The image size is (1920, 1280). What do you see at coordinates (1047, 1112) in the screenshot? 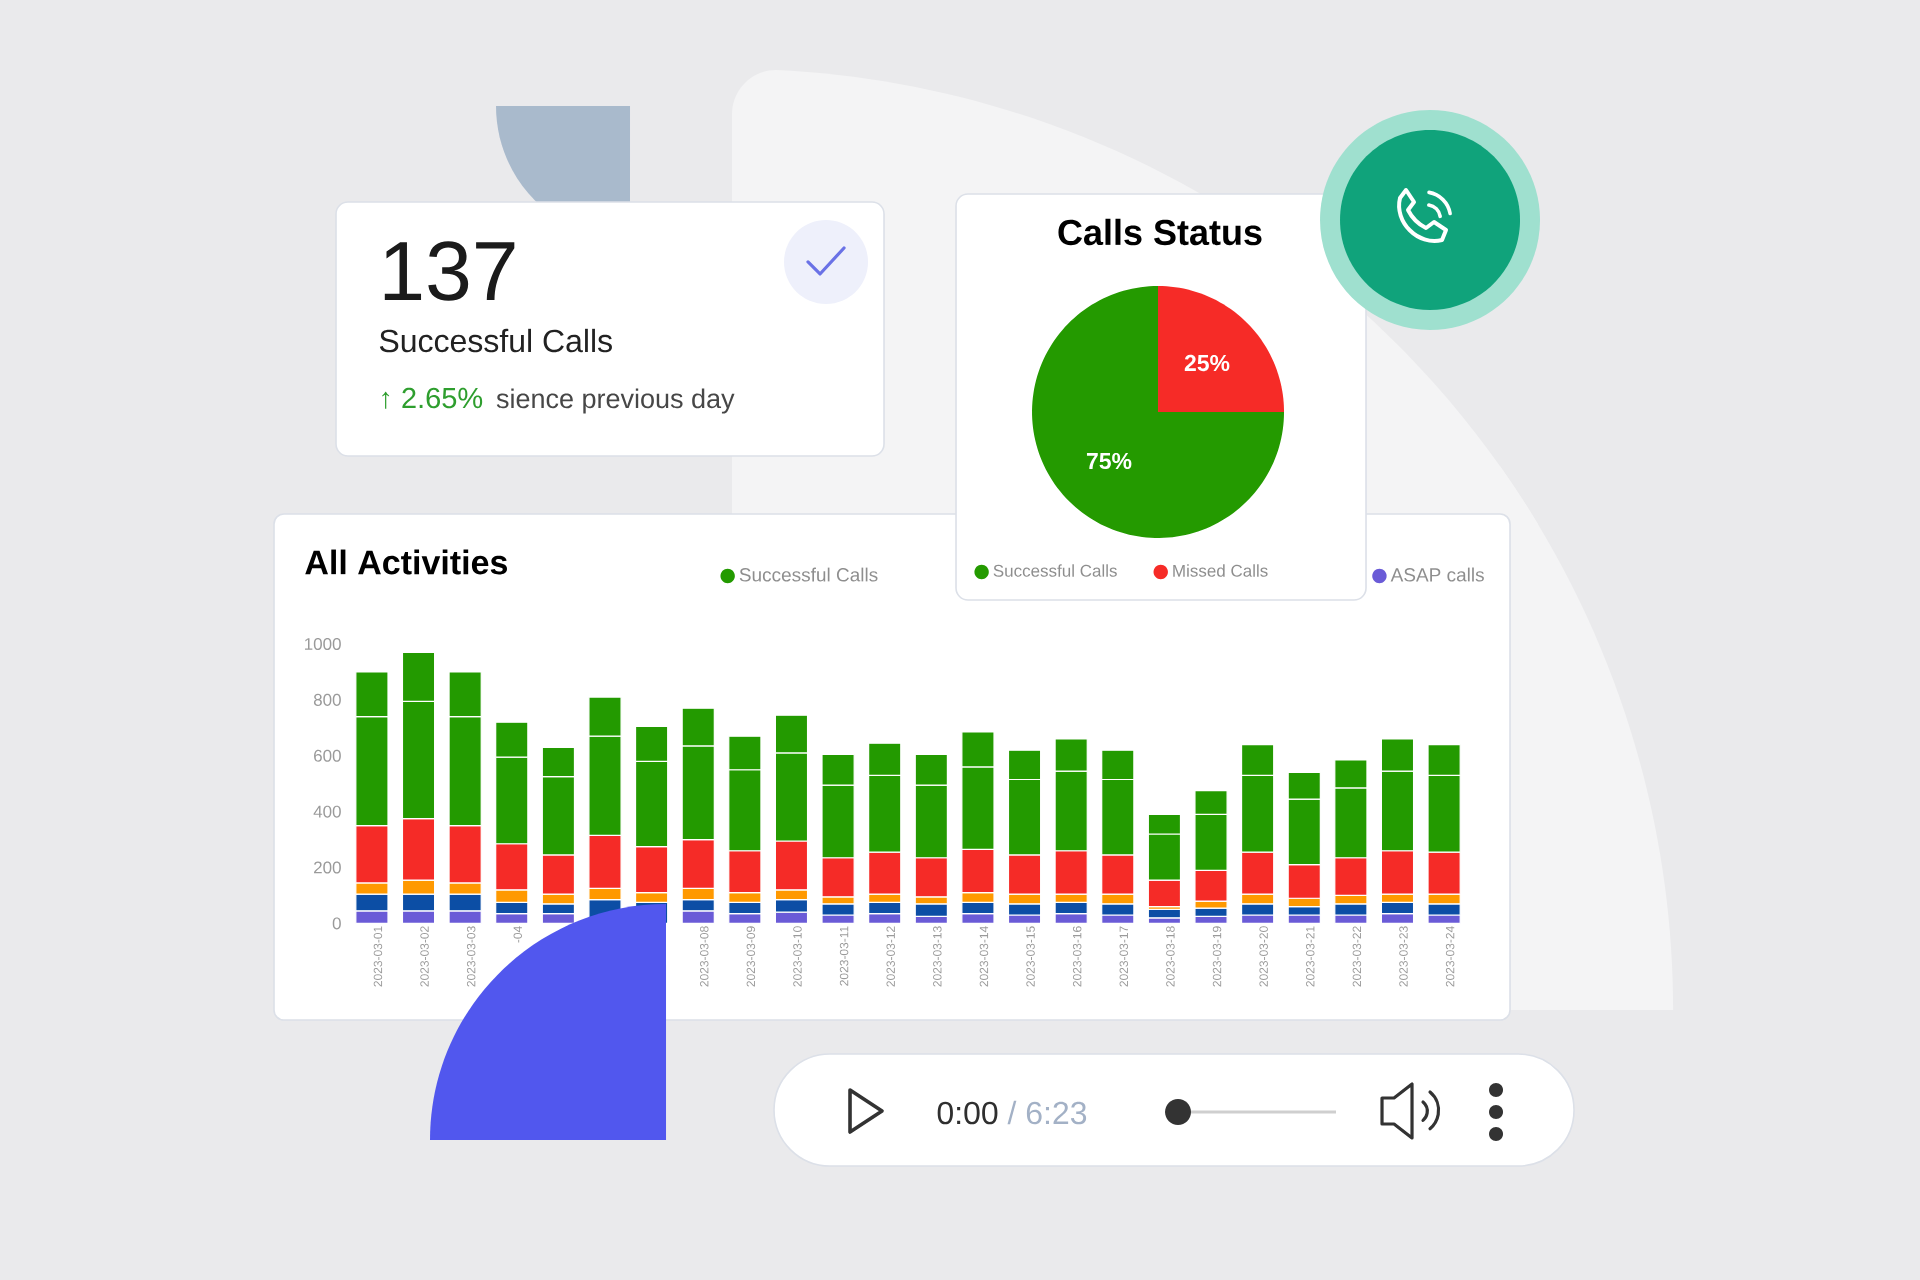
I see `text: / 6:23` at bounding box center [1047, 1112].